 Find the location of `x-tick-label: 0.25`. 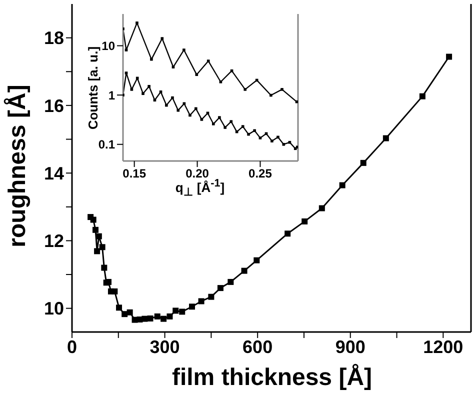

x-tick-label: 0.25 is located at coordinates (260, 173).